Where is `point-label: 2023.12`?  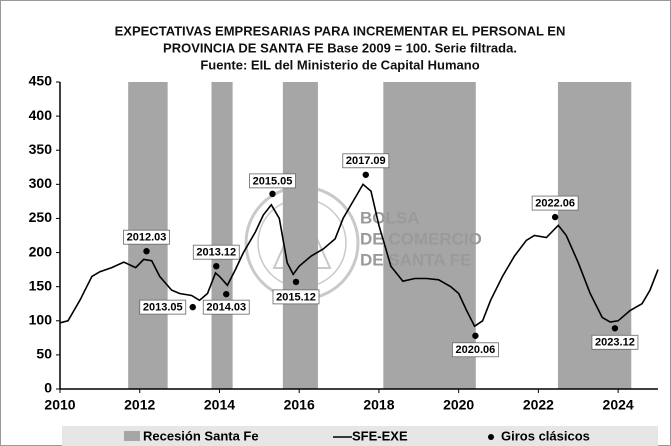
point-label: 2023.12 is located at coordinates (615, 343).